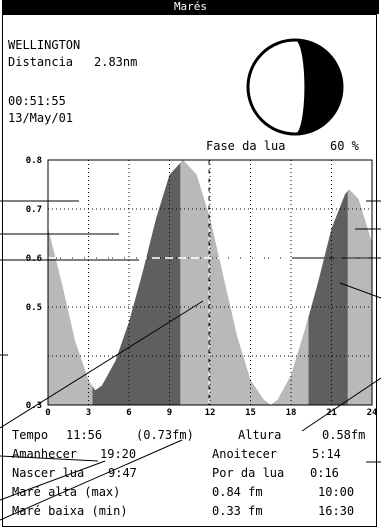 Image resolution: width=381 pixels, height=527 pixels. What do you see at coordinates (34, 259) in the screenshot?
I see `y-tick-label: 0.6` at bounding box center [34, 259].